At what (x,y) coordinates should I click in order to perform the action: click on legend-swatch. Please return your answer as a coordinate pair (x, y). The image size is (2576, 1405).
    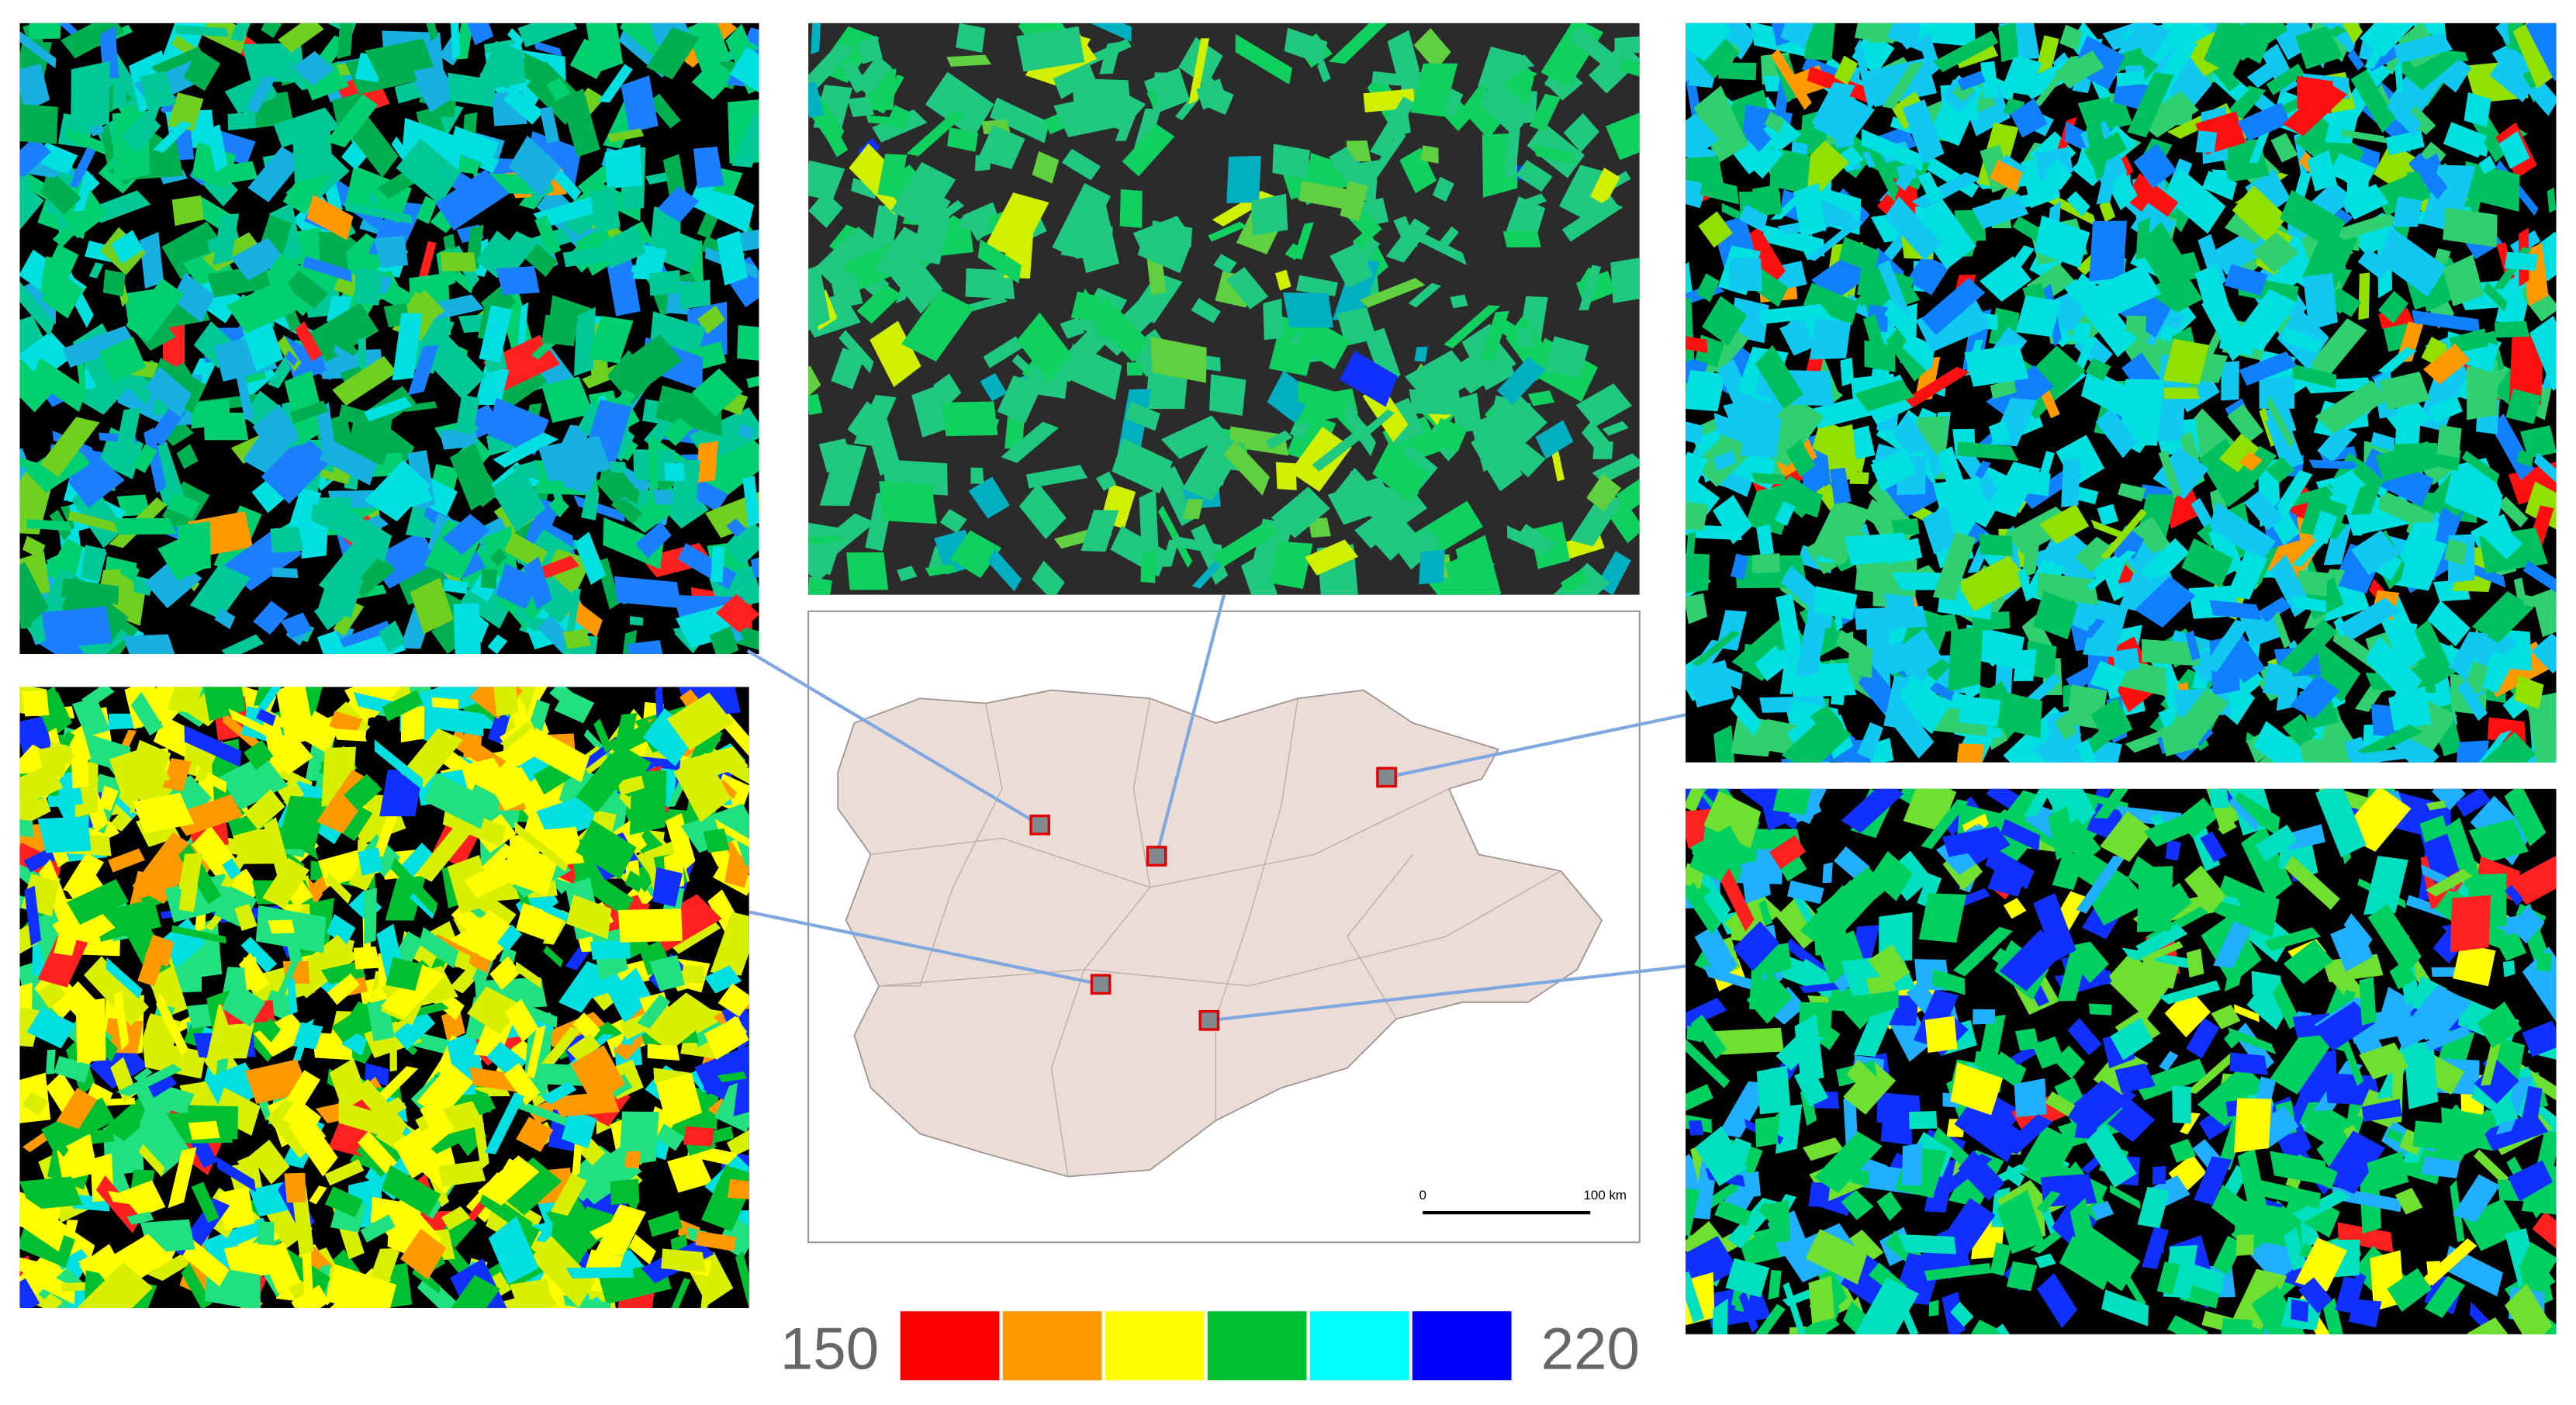
    Looking at the image, I should click on (1052, 1346).